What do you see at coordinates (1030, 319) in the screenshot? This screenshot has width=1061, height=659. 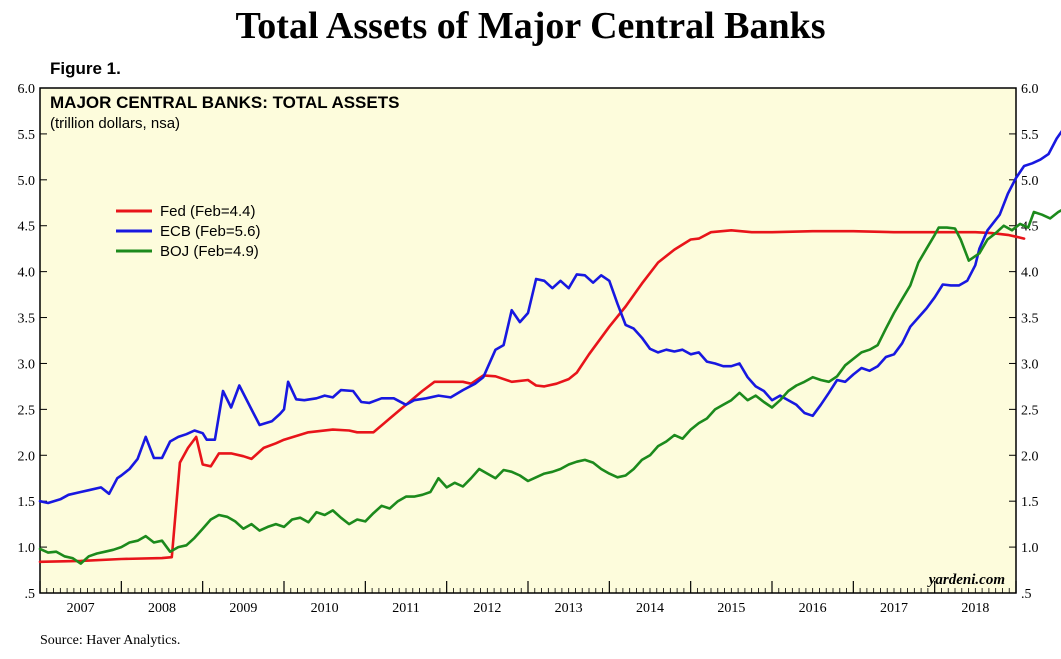 I see `y-tick-label-right: 3.5` at bounding box center [1030, 319].